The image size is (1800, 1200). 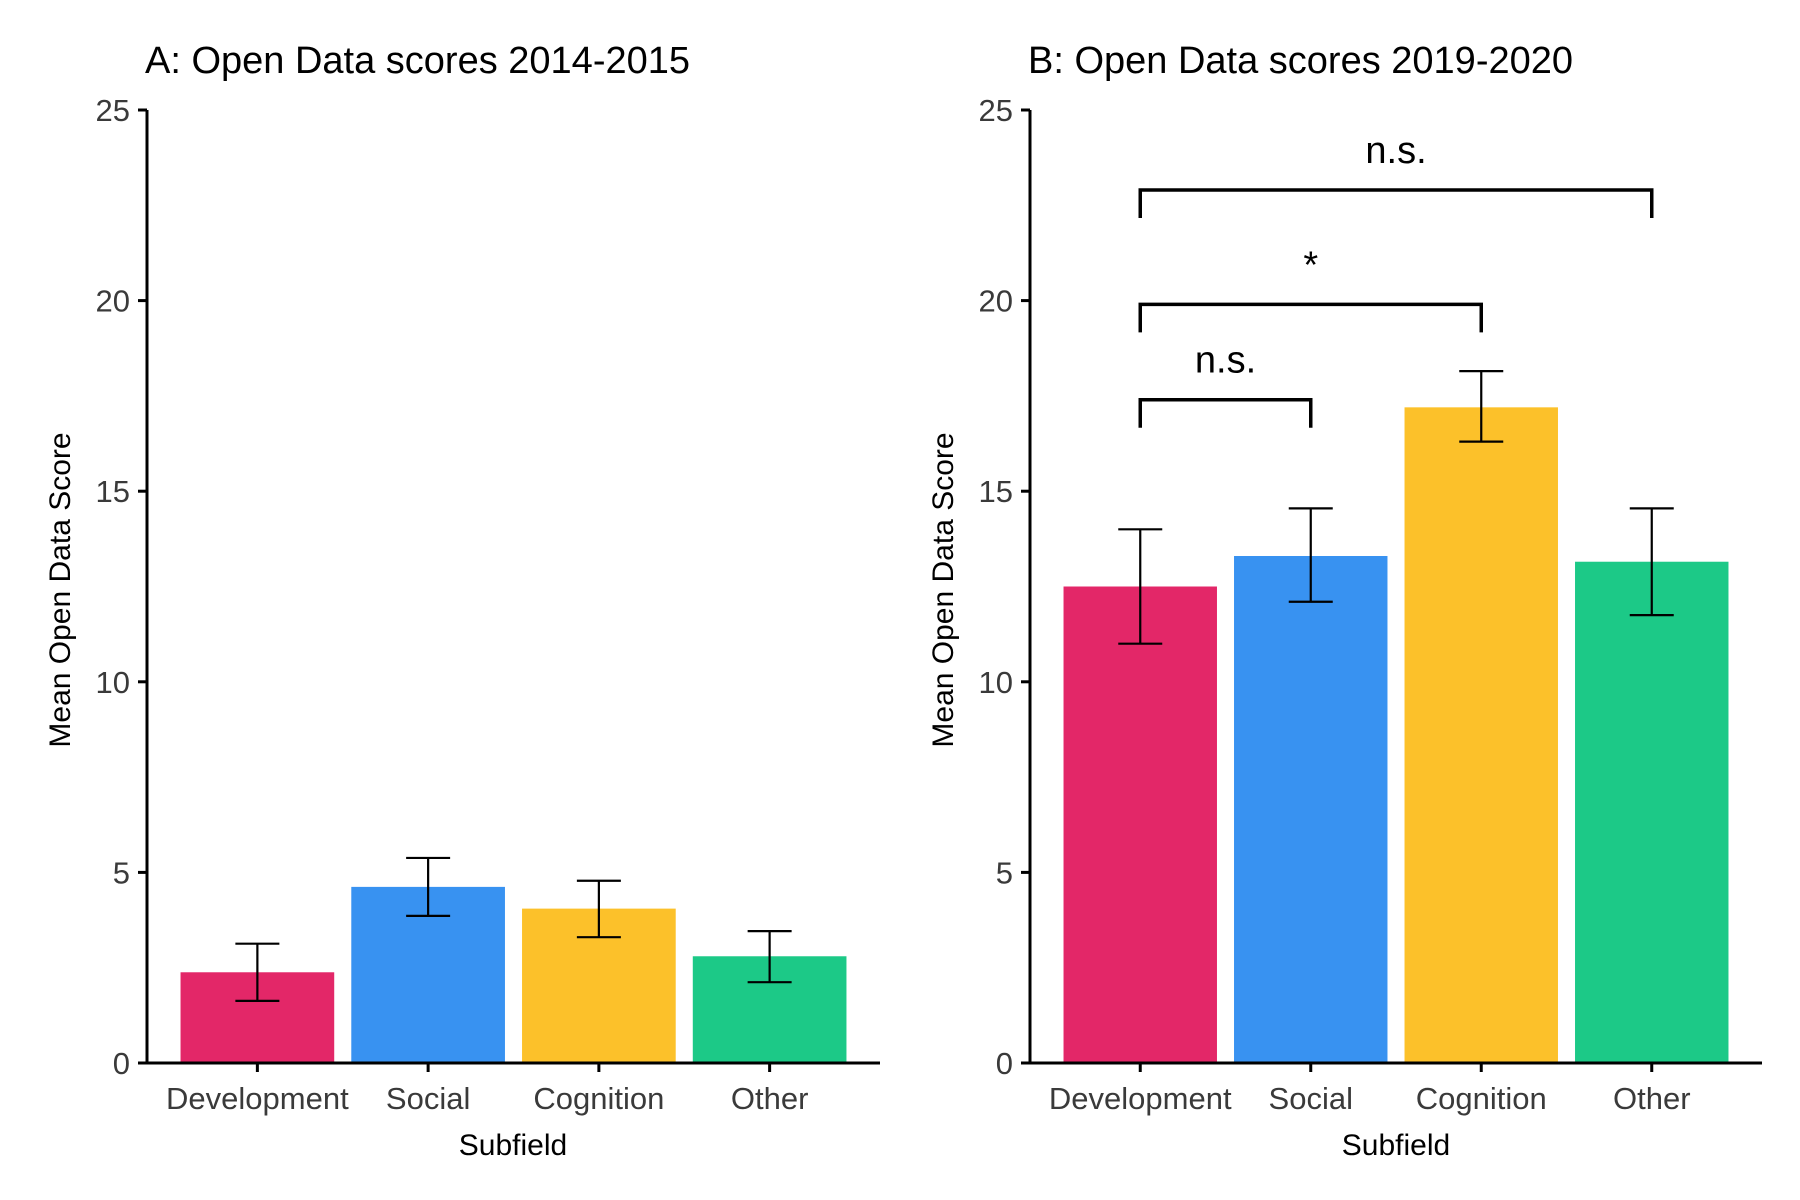 What do you see at coordinates (60, 589) in the screenshot?
I see `panel-a-y-axis-title: Mean Open Data Score` at bounding box center [60, 589].